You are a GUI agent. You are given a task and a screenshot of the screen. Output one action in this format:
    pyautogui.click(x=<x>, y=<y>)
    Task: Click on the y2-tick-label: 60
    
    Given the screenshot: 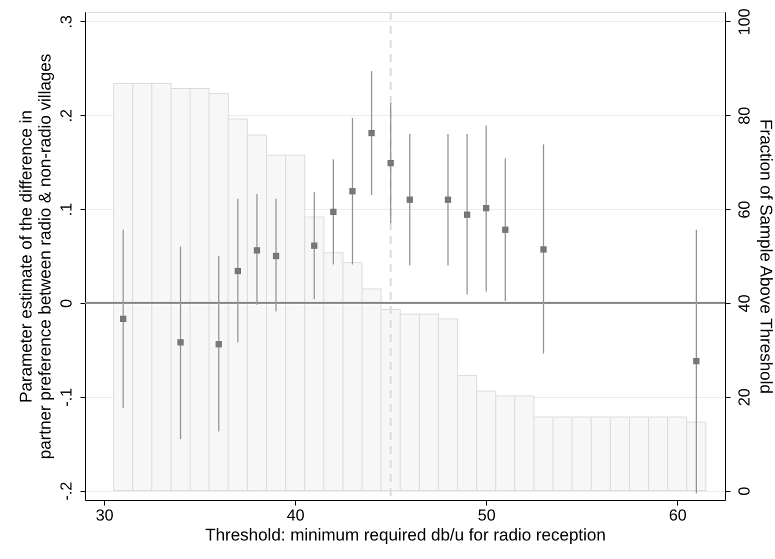 What is the action you would take?
    pyautogui.click(x=745, y=209)
    